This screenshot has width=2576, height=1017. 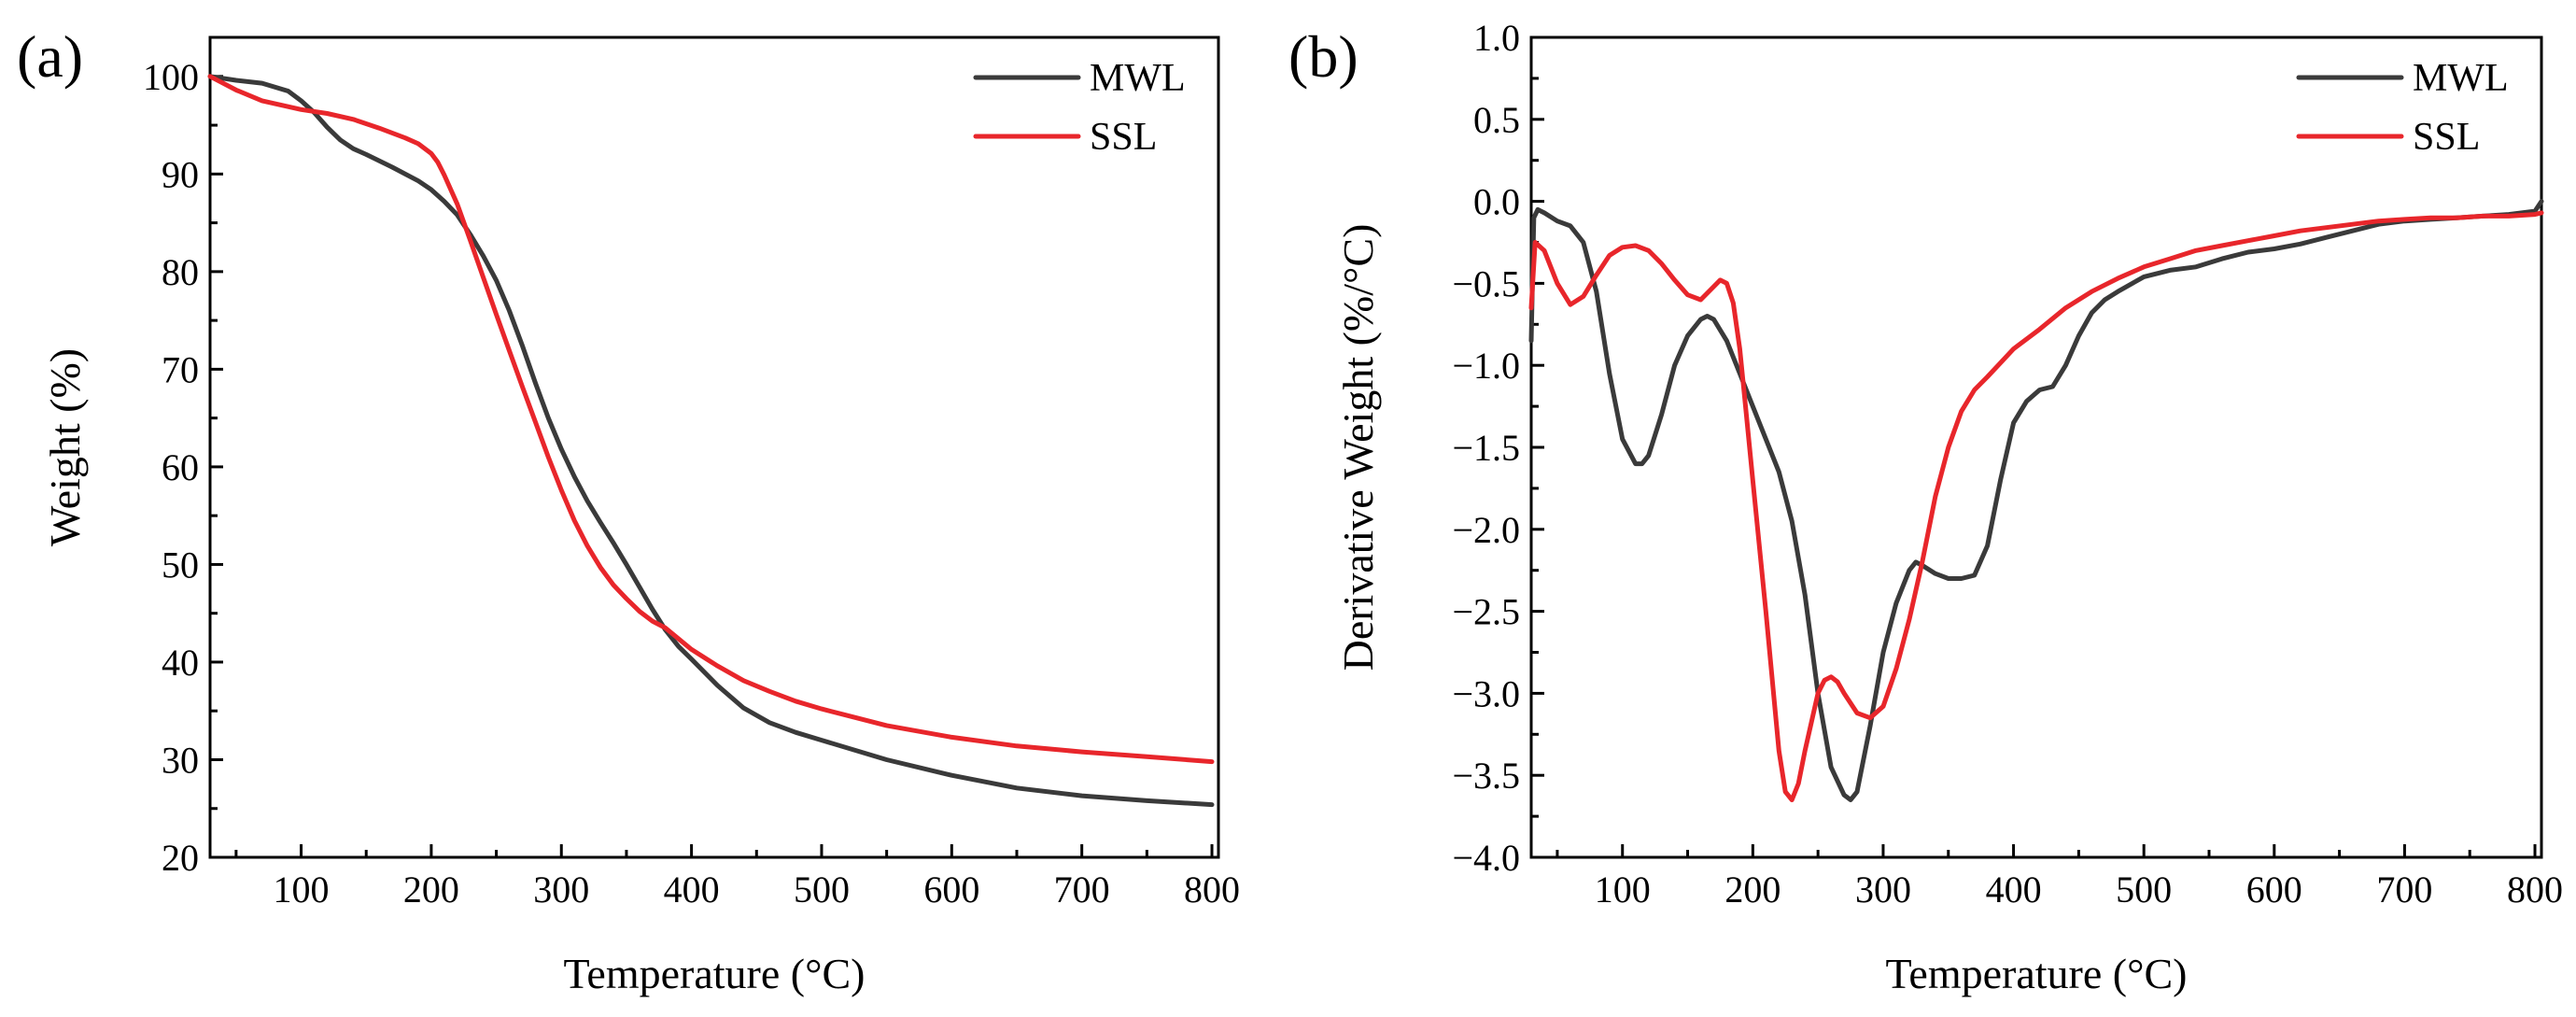 What do you see at coordinates (1496, 120) in the screenshot?
I see `panel-b-y-tick-label: 0.5` at bounding box center [1496, 120].